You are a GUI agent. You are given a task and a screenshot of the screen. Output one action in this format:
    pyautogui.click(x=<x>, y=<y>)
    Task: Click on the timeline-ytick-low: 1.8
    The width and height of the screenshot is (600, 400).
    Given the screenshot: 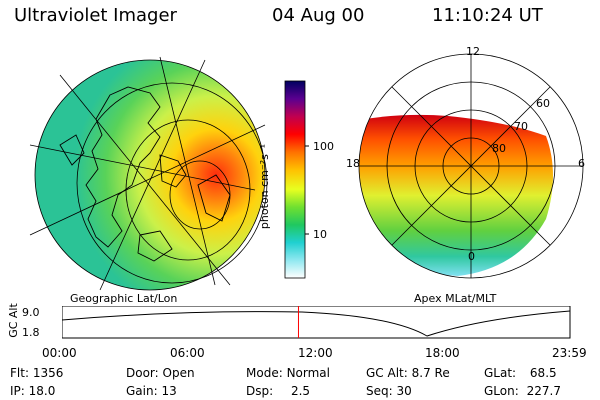 What is the action you would take?
    pyautogui.click(x=31, y=332)
    